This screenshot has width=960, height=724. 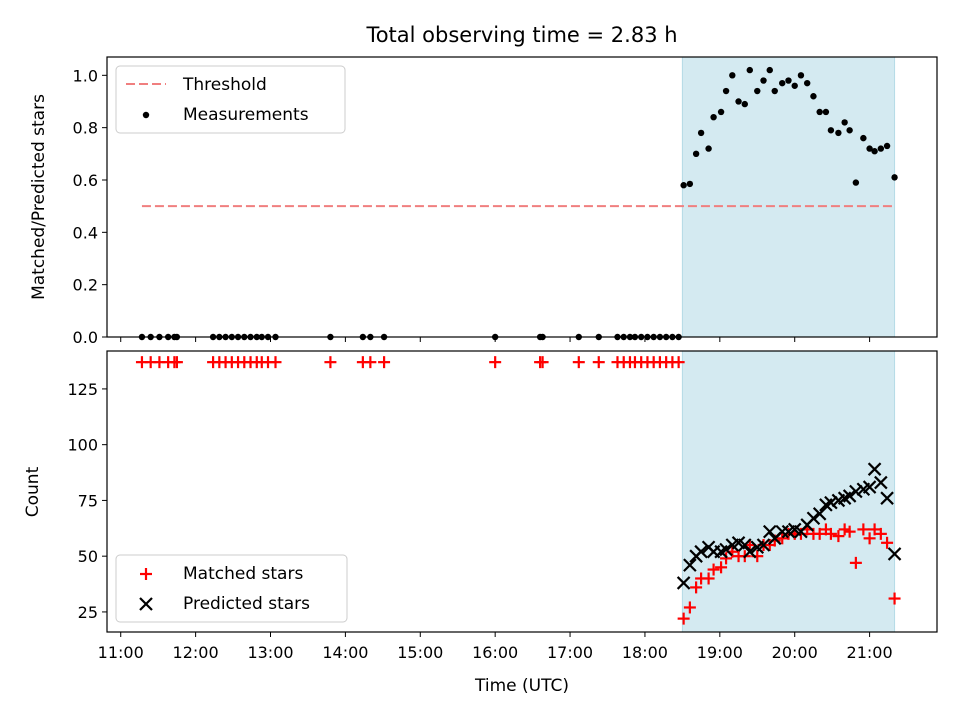 What do you see at coordinates (82, 445) in the screenshot?
I see `y-tick-label: 100` at bounding box center [82, 445].